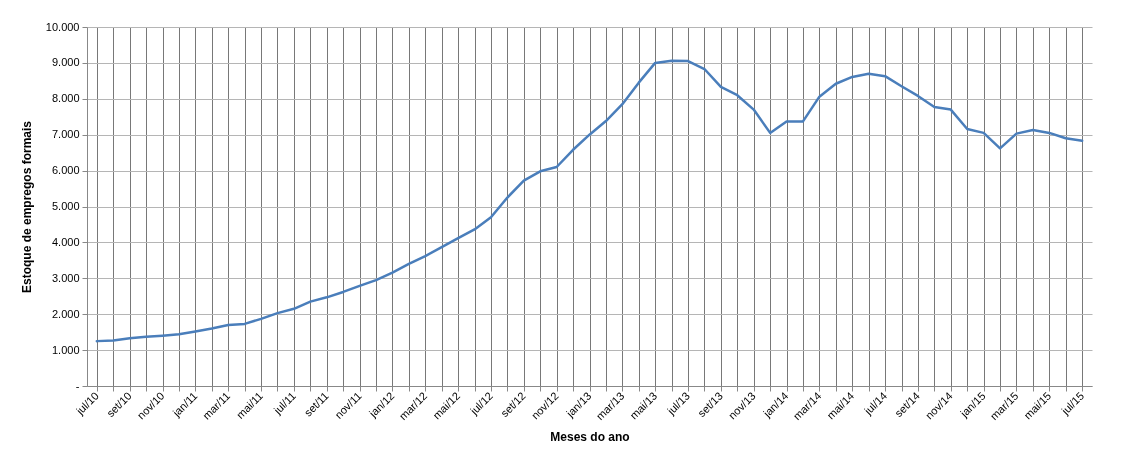 This screenshot has width=1135, height=473. What do you see at coordinates (65, 134) in the screenshot?
I see `y-tick-label: 7.000` at bounding box center [65, 134].